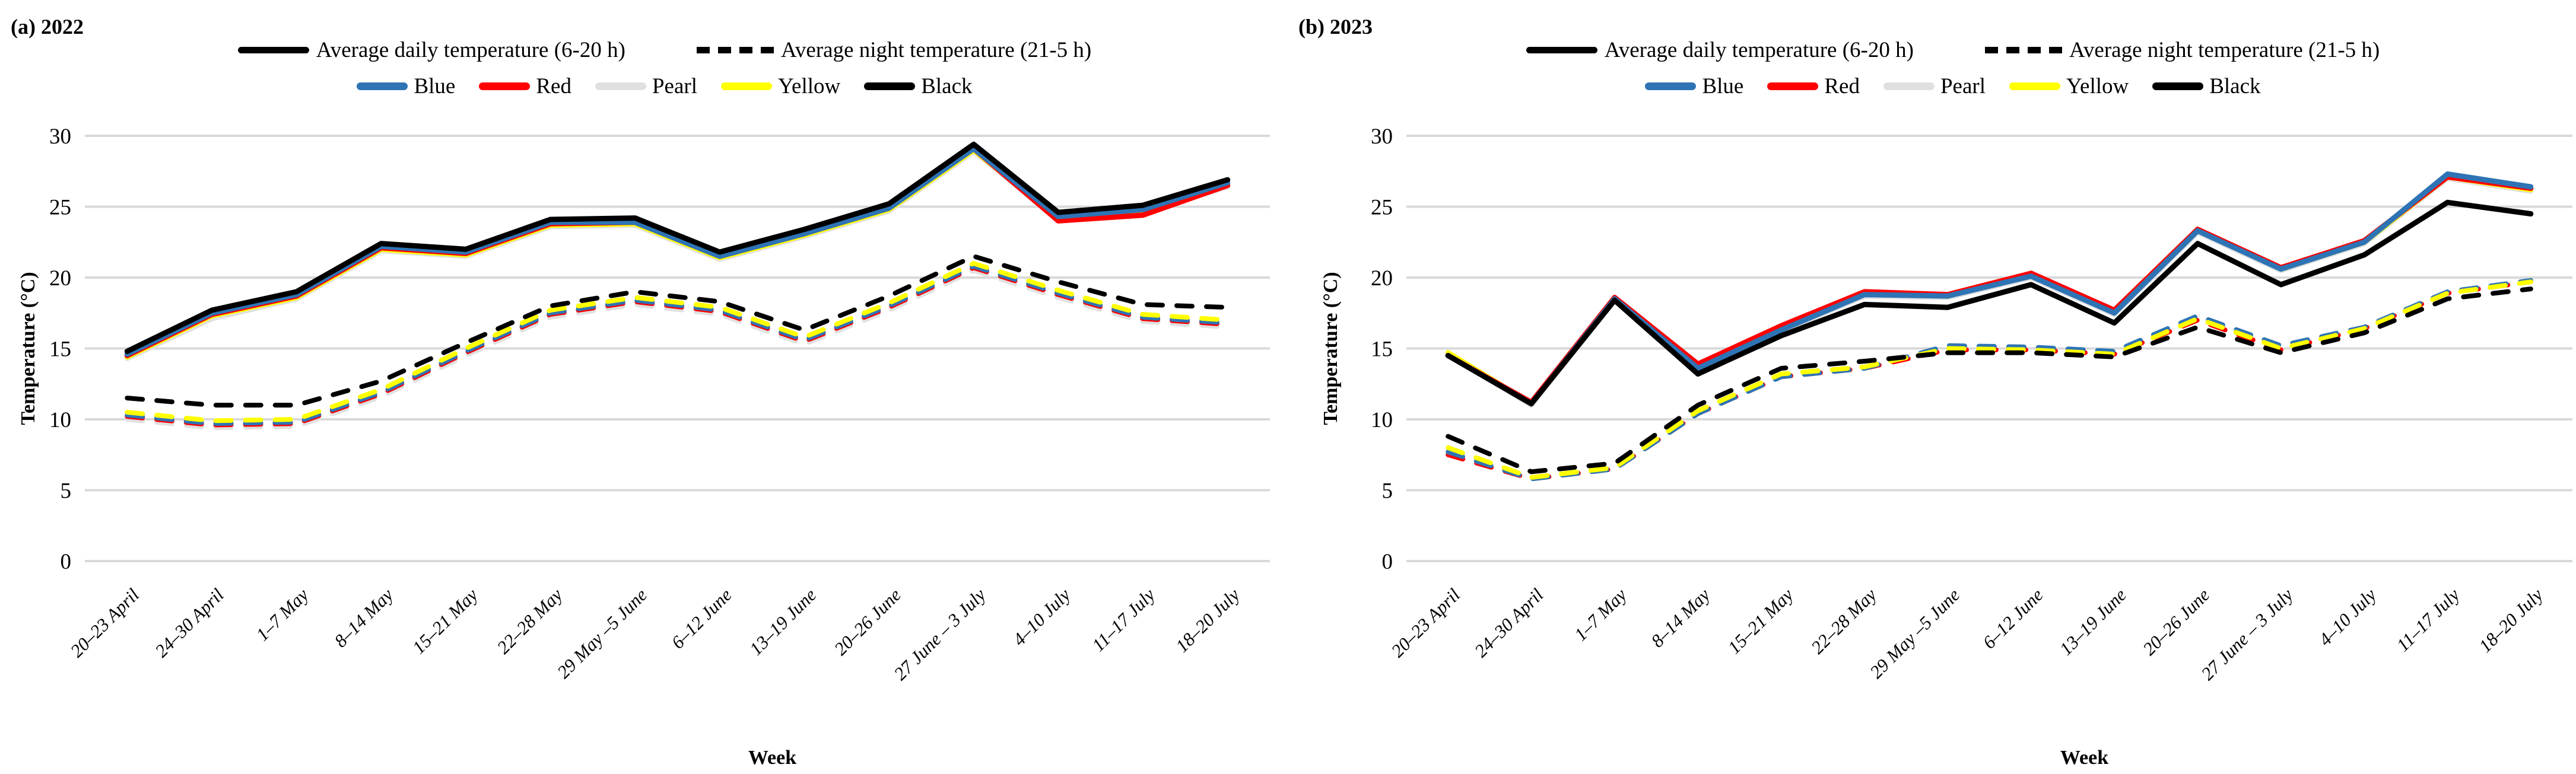  Describe the element at coordinates (1387, 562) in the screenshot. I see `y-tick-label: 0` at that location.